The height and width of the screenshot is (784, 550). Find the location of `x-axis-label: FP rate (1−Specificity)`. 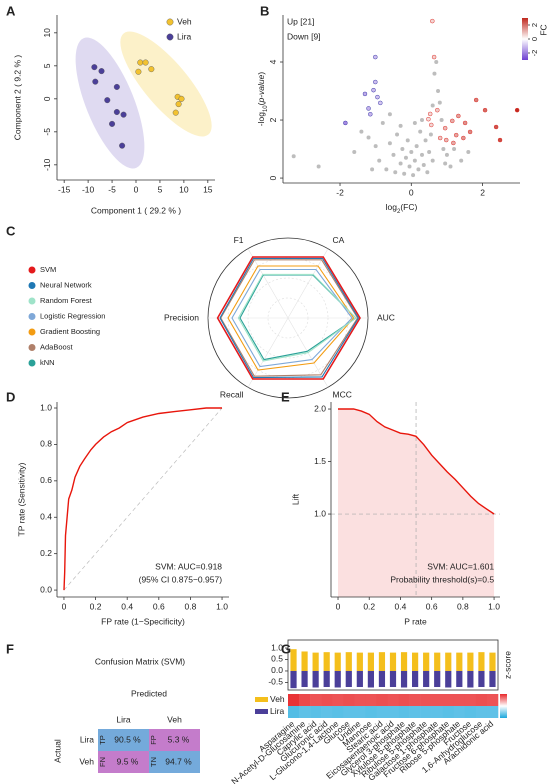

x-axis-label: FP rate (1−Specificity) is located at coordinates (143, 621).